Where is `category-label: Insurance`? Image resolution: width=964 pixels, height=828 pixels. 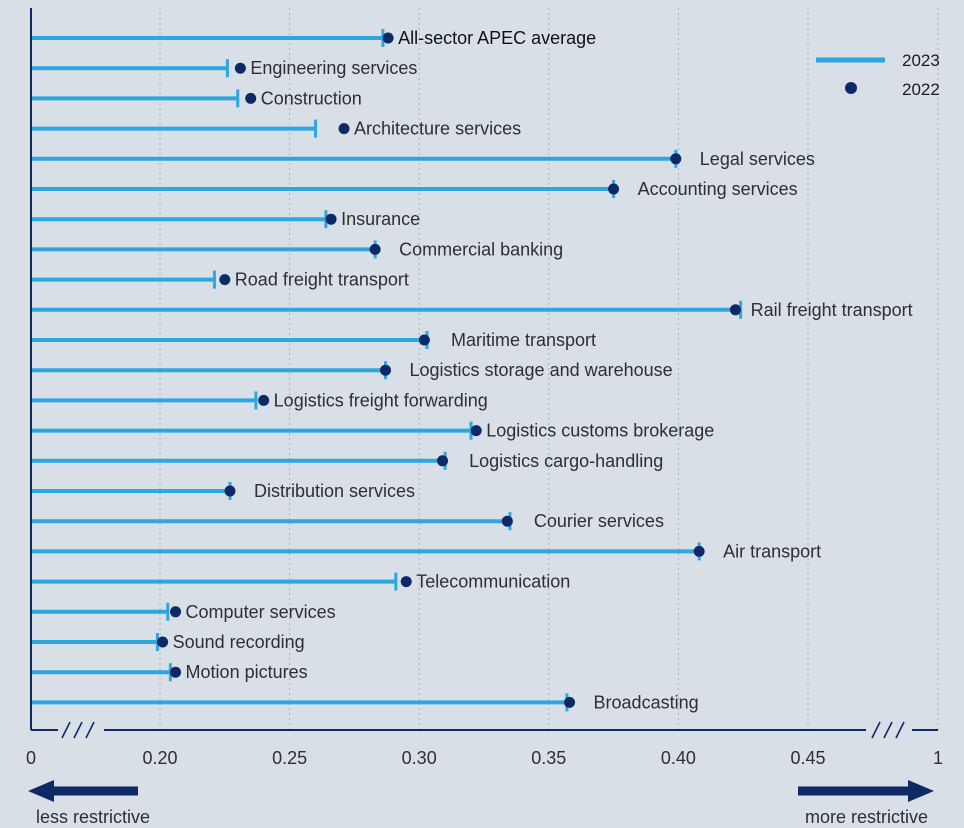
category-label: Insurance is located at coordinates (380, 219).